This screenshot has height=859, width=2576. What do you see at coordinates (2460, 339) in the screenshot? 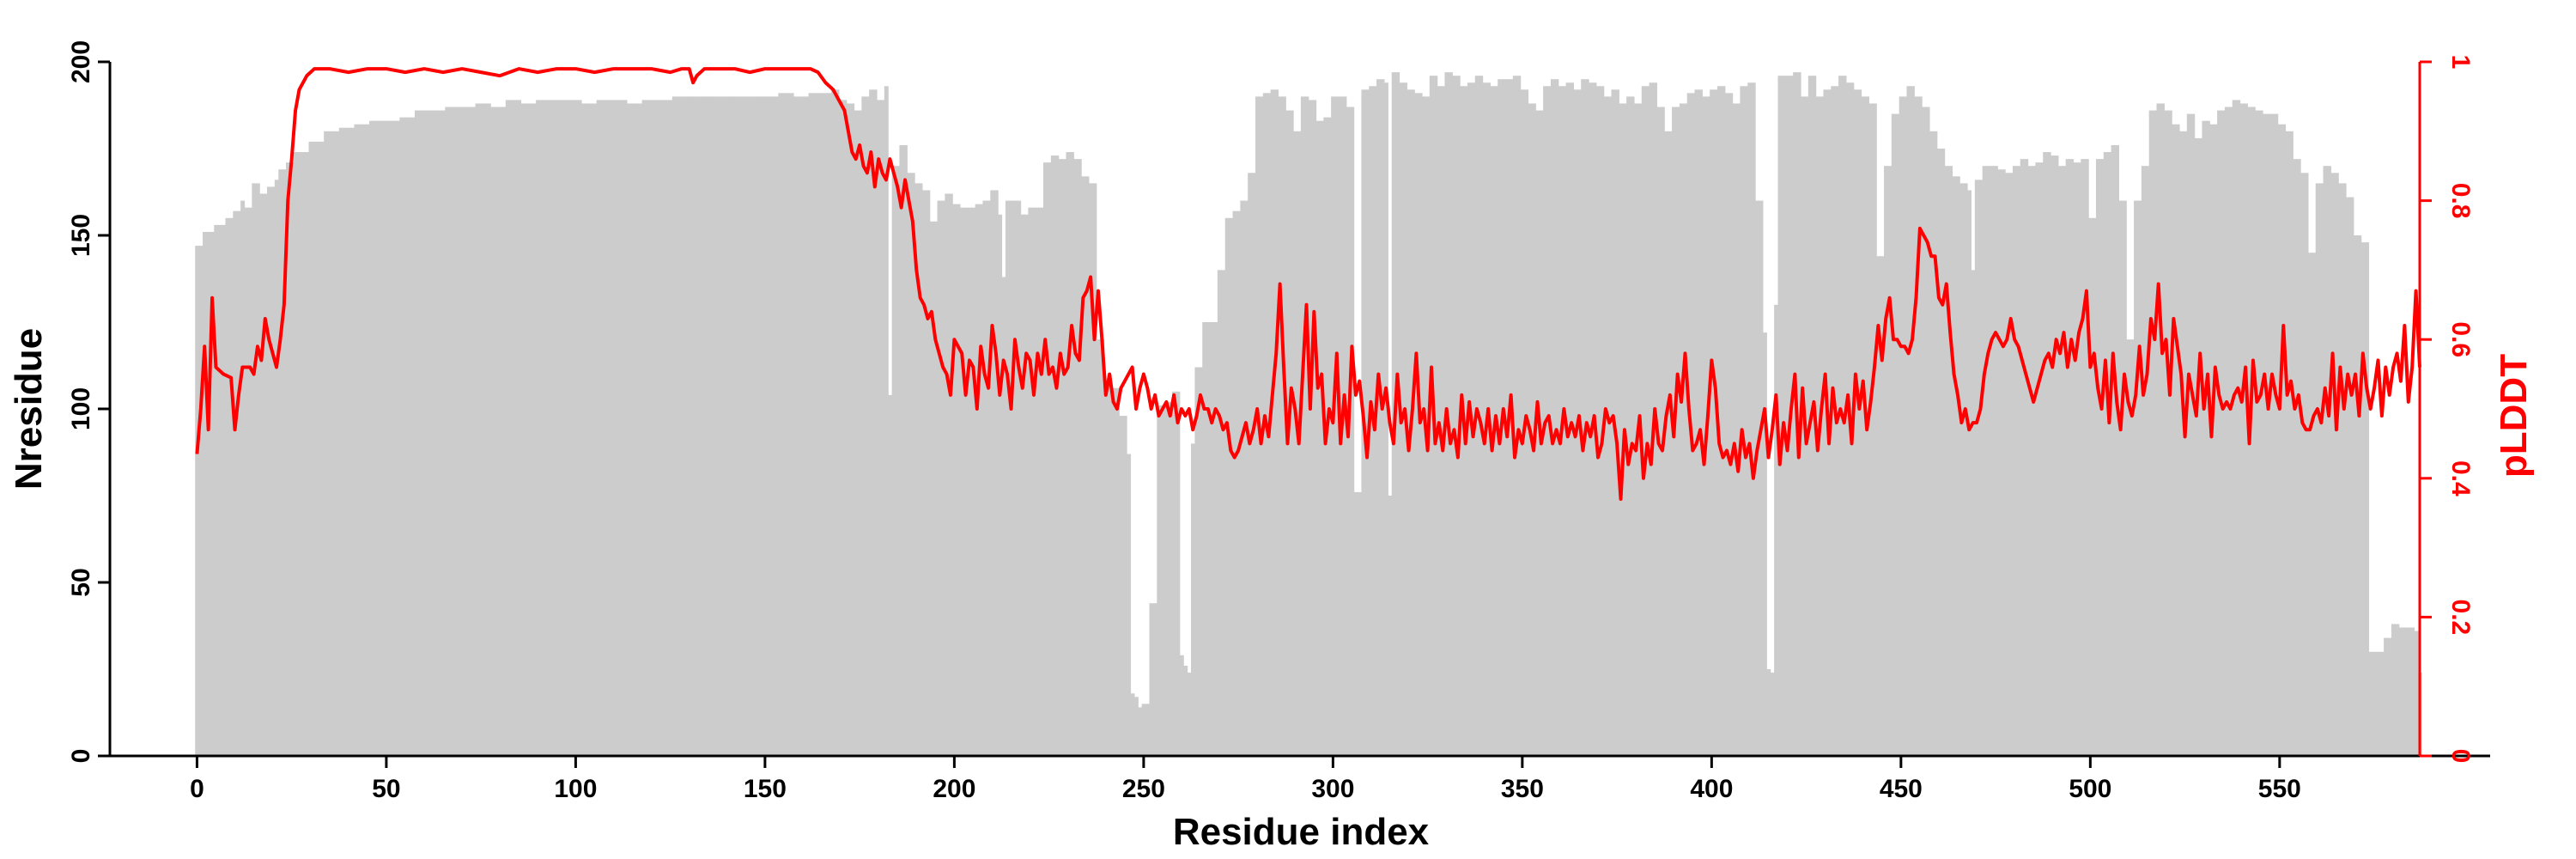
I see `right-y-tick-label: 0.6` at bounding box center [2460, 339].